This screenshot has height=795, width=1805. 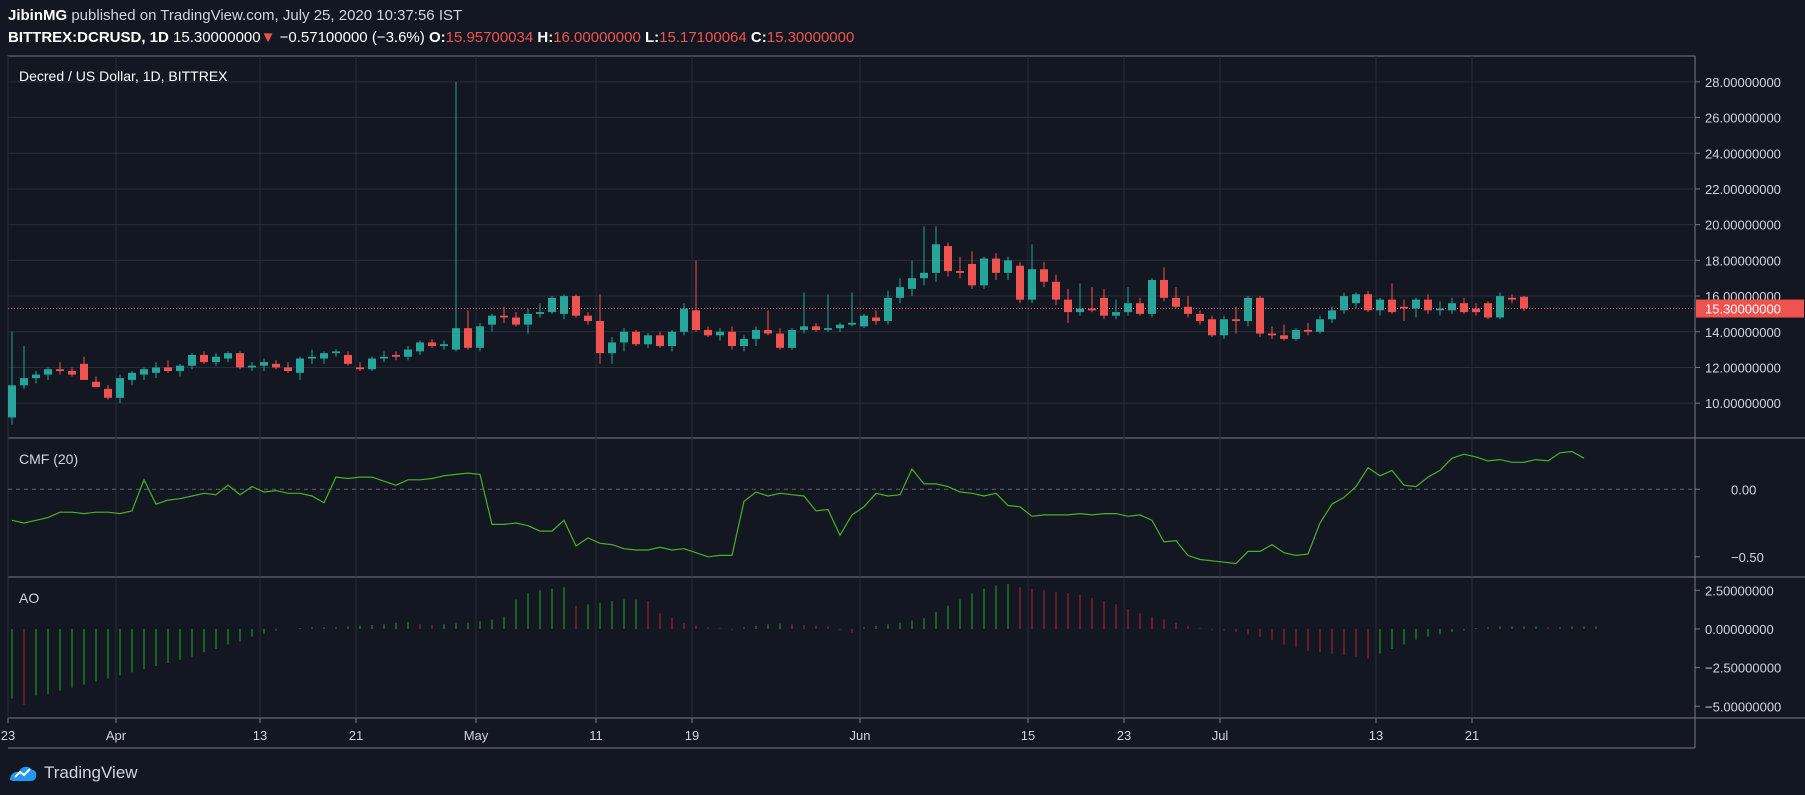 What do you see at coordinates (545, 37) in the screenshot?
I see `high-label: H:` at bounding box center [545, 37].